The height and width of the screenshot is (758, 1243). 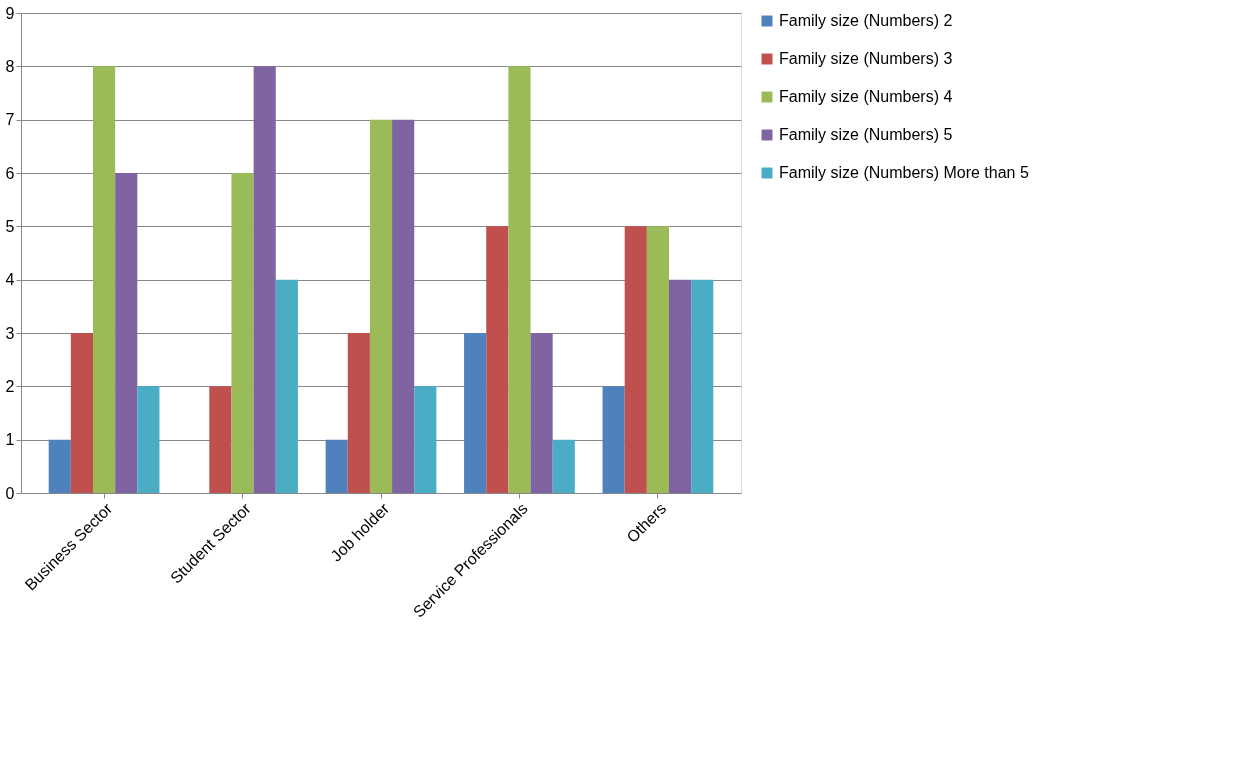 What do you see at coordinates (866, 20) in the screenshot?
I see `legend-label: Family size (Numbers) 2` at bounding box center [866, 20].